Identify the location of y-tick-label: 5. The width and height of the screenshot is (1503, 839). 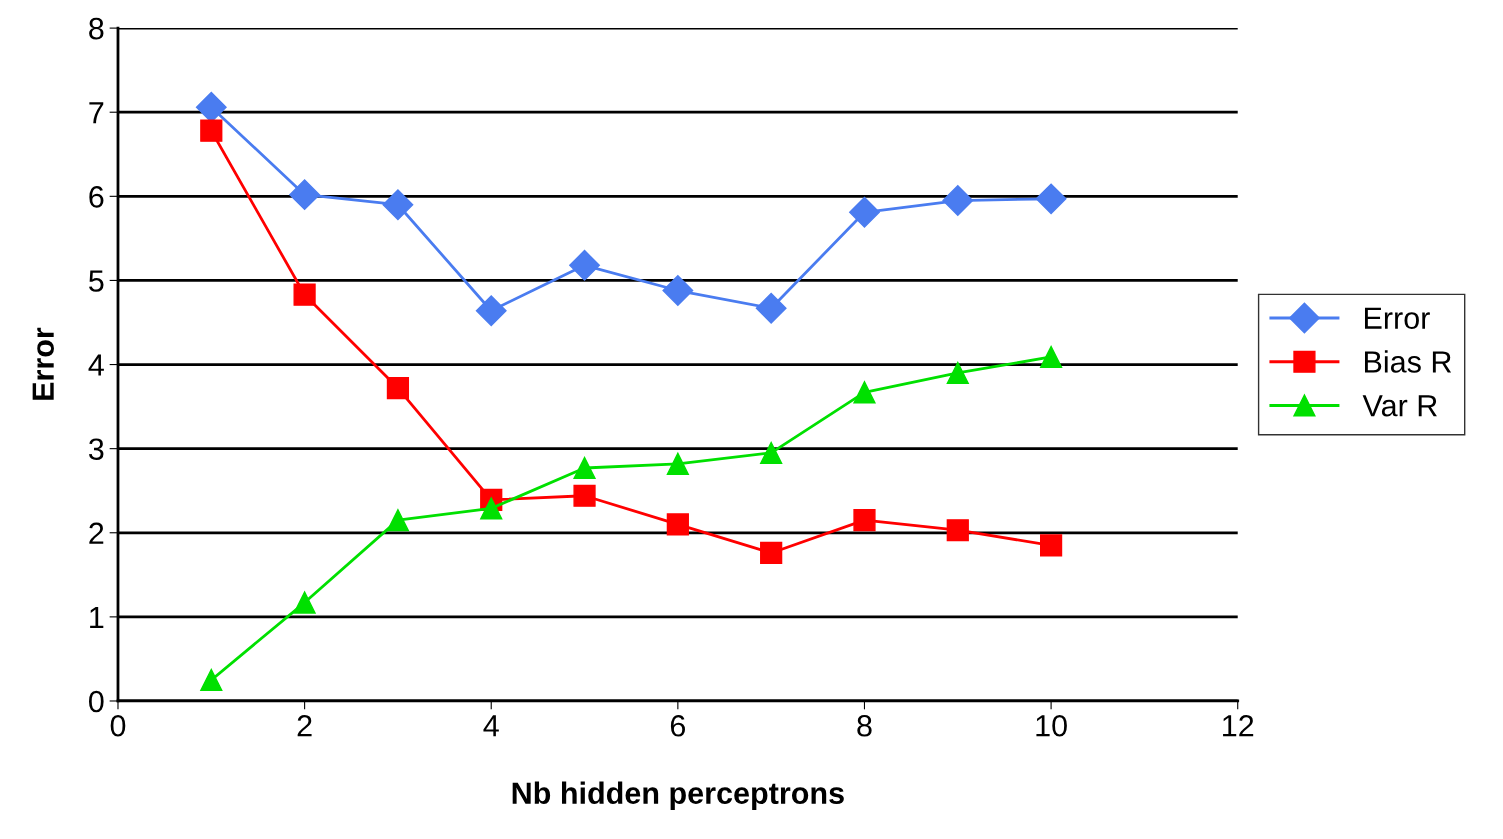
(96, 281).